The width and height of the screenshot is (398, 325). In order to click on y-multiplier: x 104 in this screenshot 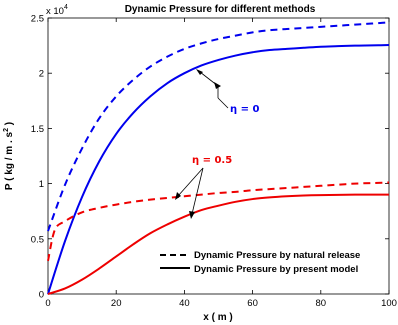, I will do `click(57, 10)`.